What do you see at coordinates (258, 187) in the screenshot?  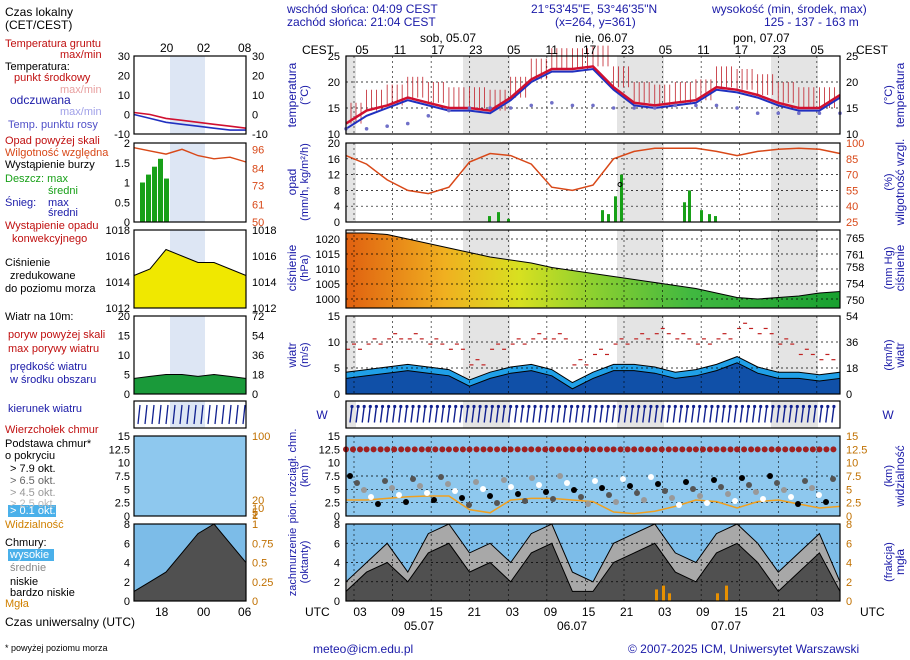 I see `inset-hum-tick: 73` at bounding box center [258, 187].